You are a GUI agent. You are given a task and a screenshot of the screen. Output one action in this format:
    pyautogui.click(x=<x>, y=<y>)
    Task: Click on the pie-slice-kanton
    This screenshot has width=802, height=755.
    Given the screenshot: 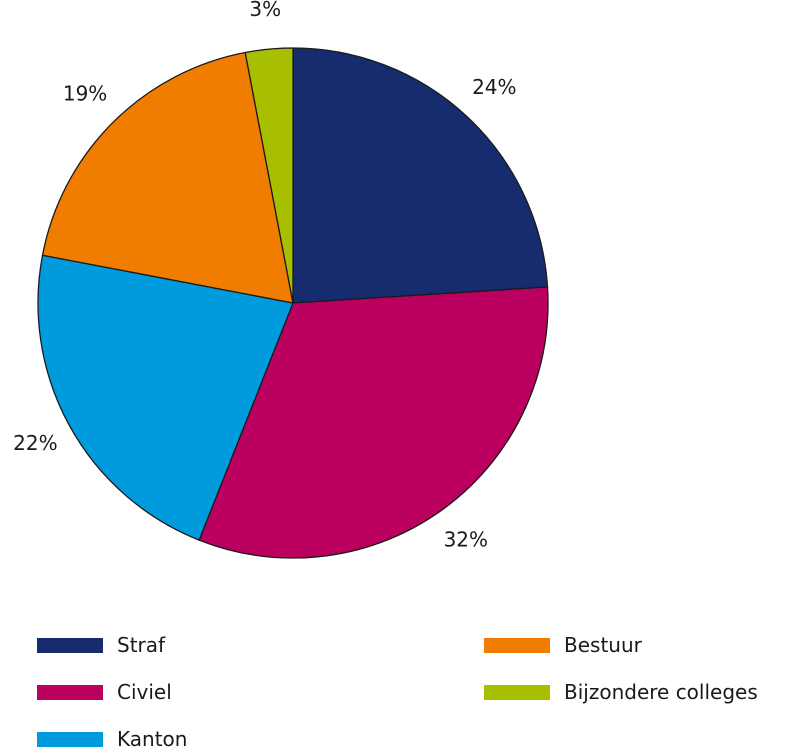 What is the action you would take?
    pyautogui.click(x=165, y=397)
    